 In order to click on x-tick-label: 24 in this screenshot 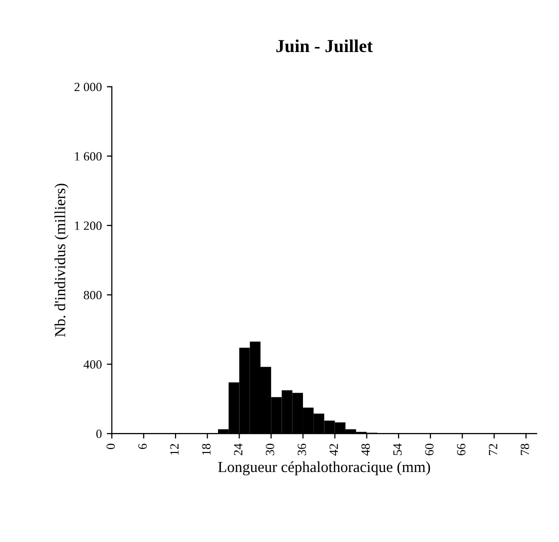, I will do `click(238, 450)`.